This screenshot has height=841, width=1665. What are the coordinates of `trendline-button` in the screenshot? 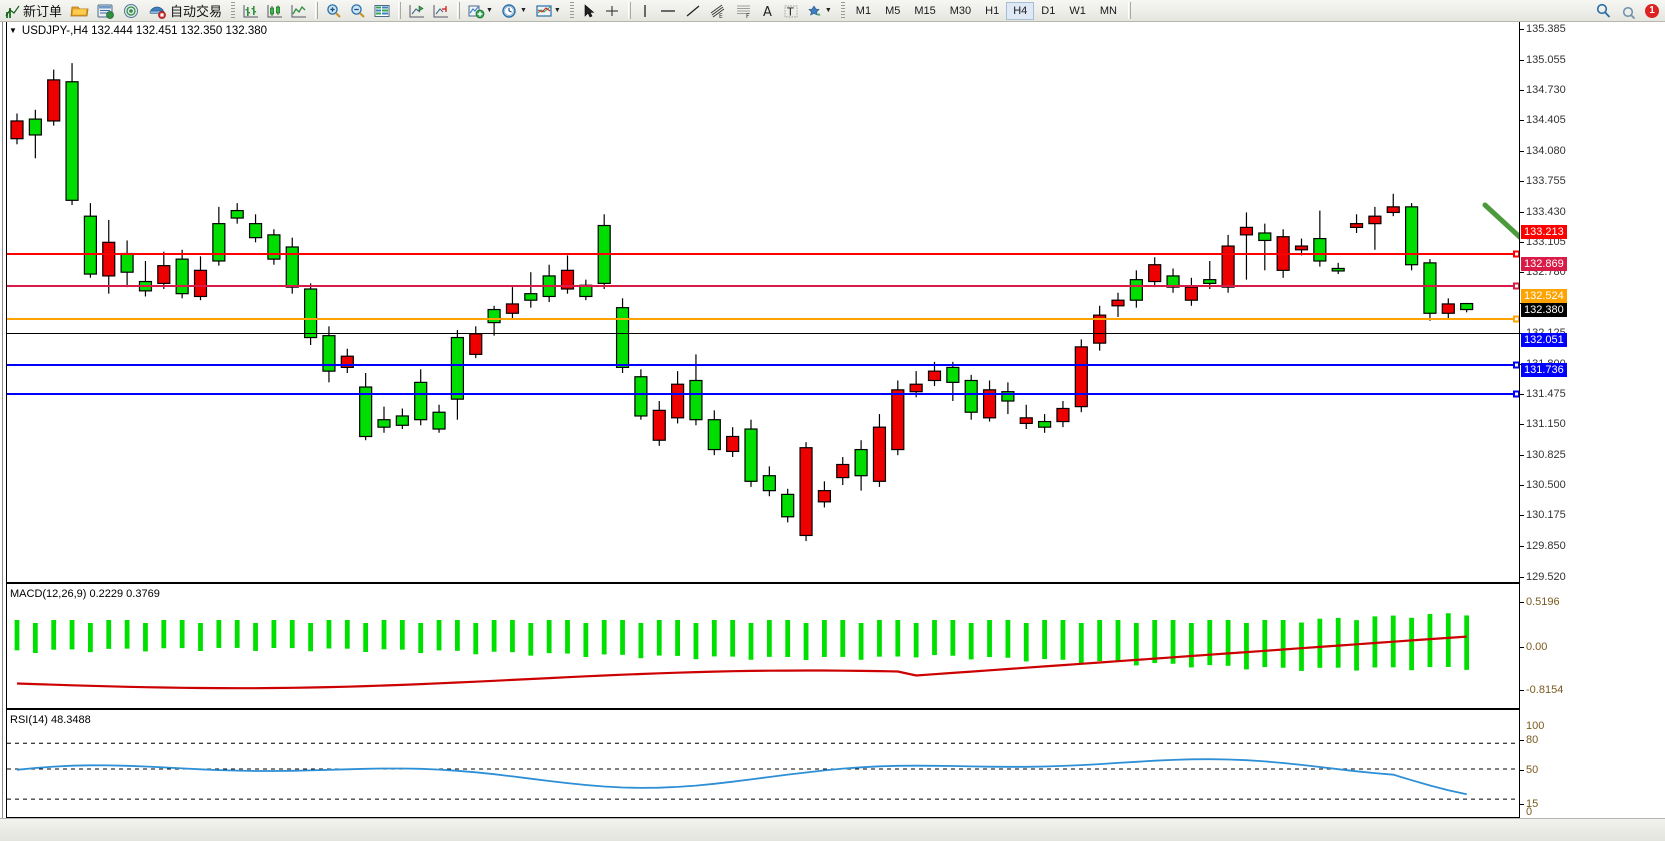 It's located at (693, 11).